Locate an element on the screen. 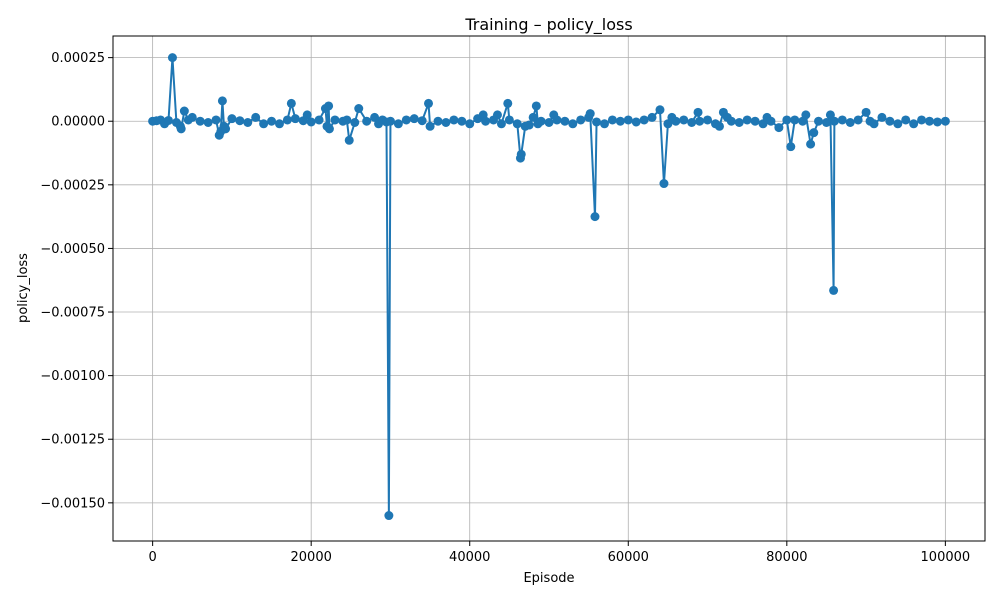 This screenshot has height=600, width=1000. x-tick-label: 100000 is located at coordinates (946, 557).